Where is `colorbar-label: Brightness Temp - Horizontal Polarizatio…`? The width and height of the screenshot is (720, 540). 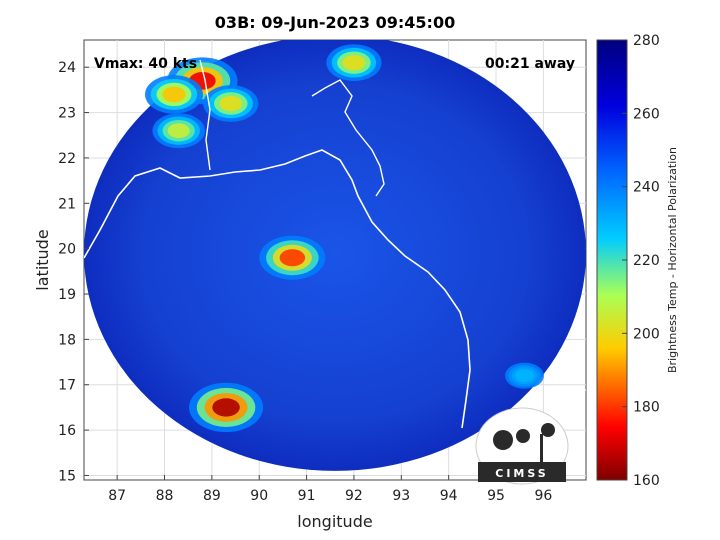
colorbar-label: Brightness Temp - Horizontal Polarizatio… is located at coordinates (672, 260).